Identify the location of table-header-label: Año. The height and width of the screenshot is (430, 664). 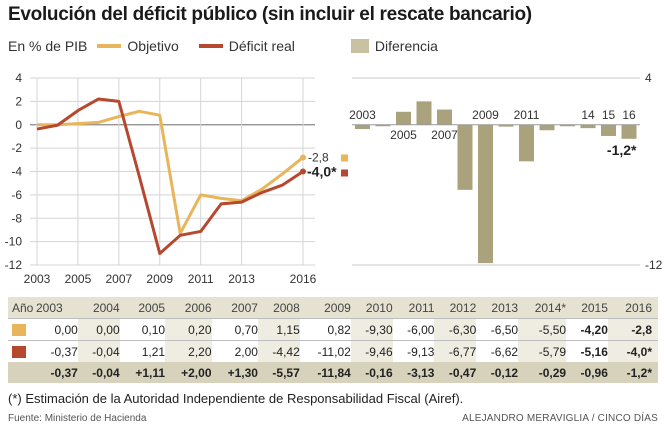
(23, 307).